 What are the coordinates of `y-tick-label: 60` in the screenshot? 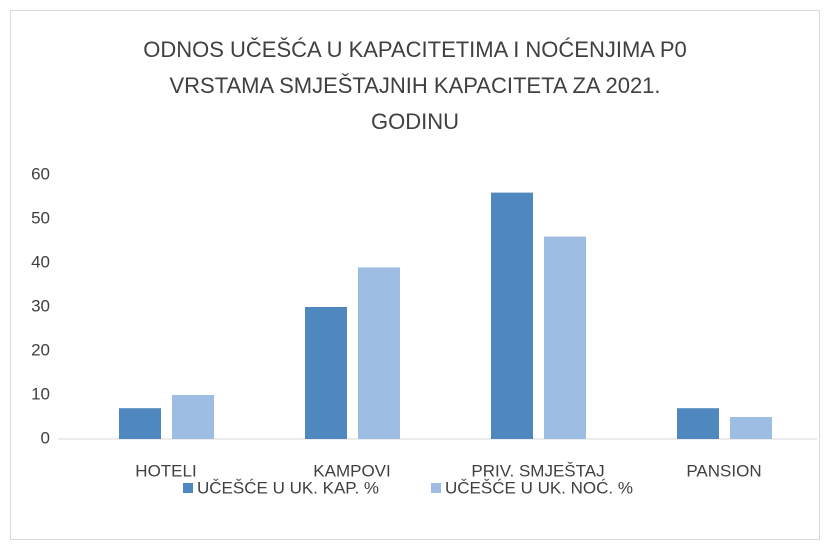 It's located at (40, 173).